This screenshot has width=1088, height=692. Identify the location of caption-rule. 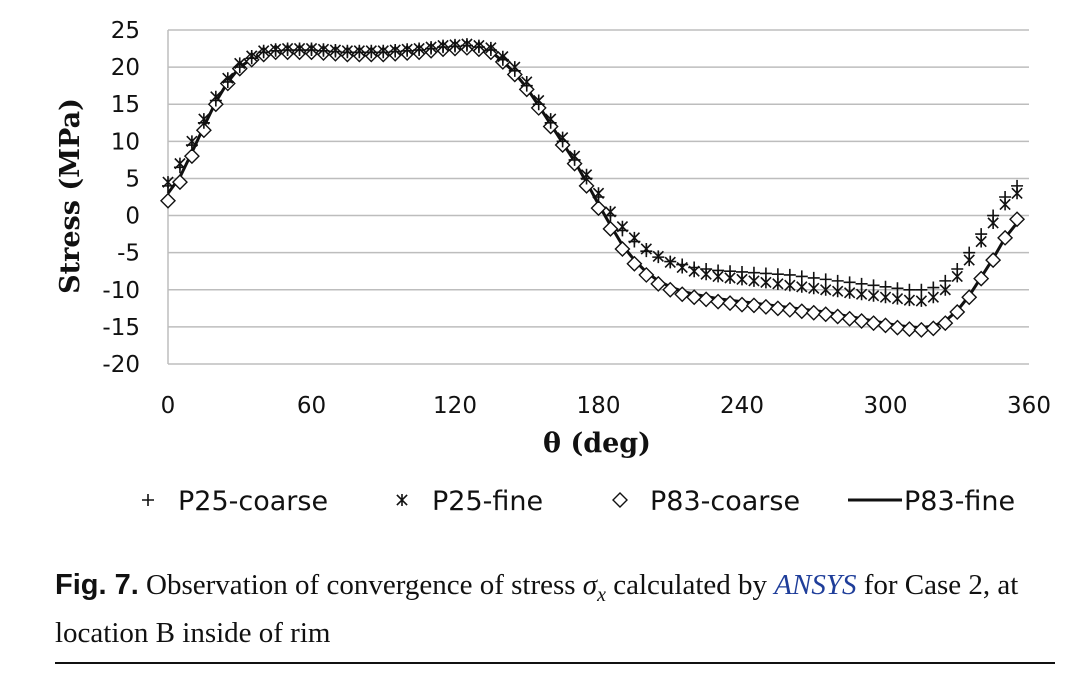
(555, 663).